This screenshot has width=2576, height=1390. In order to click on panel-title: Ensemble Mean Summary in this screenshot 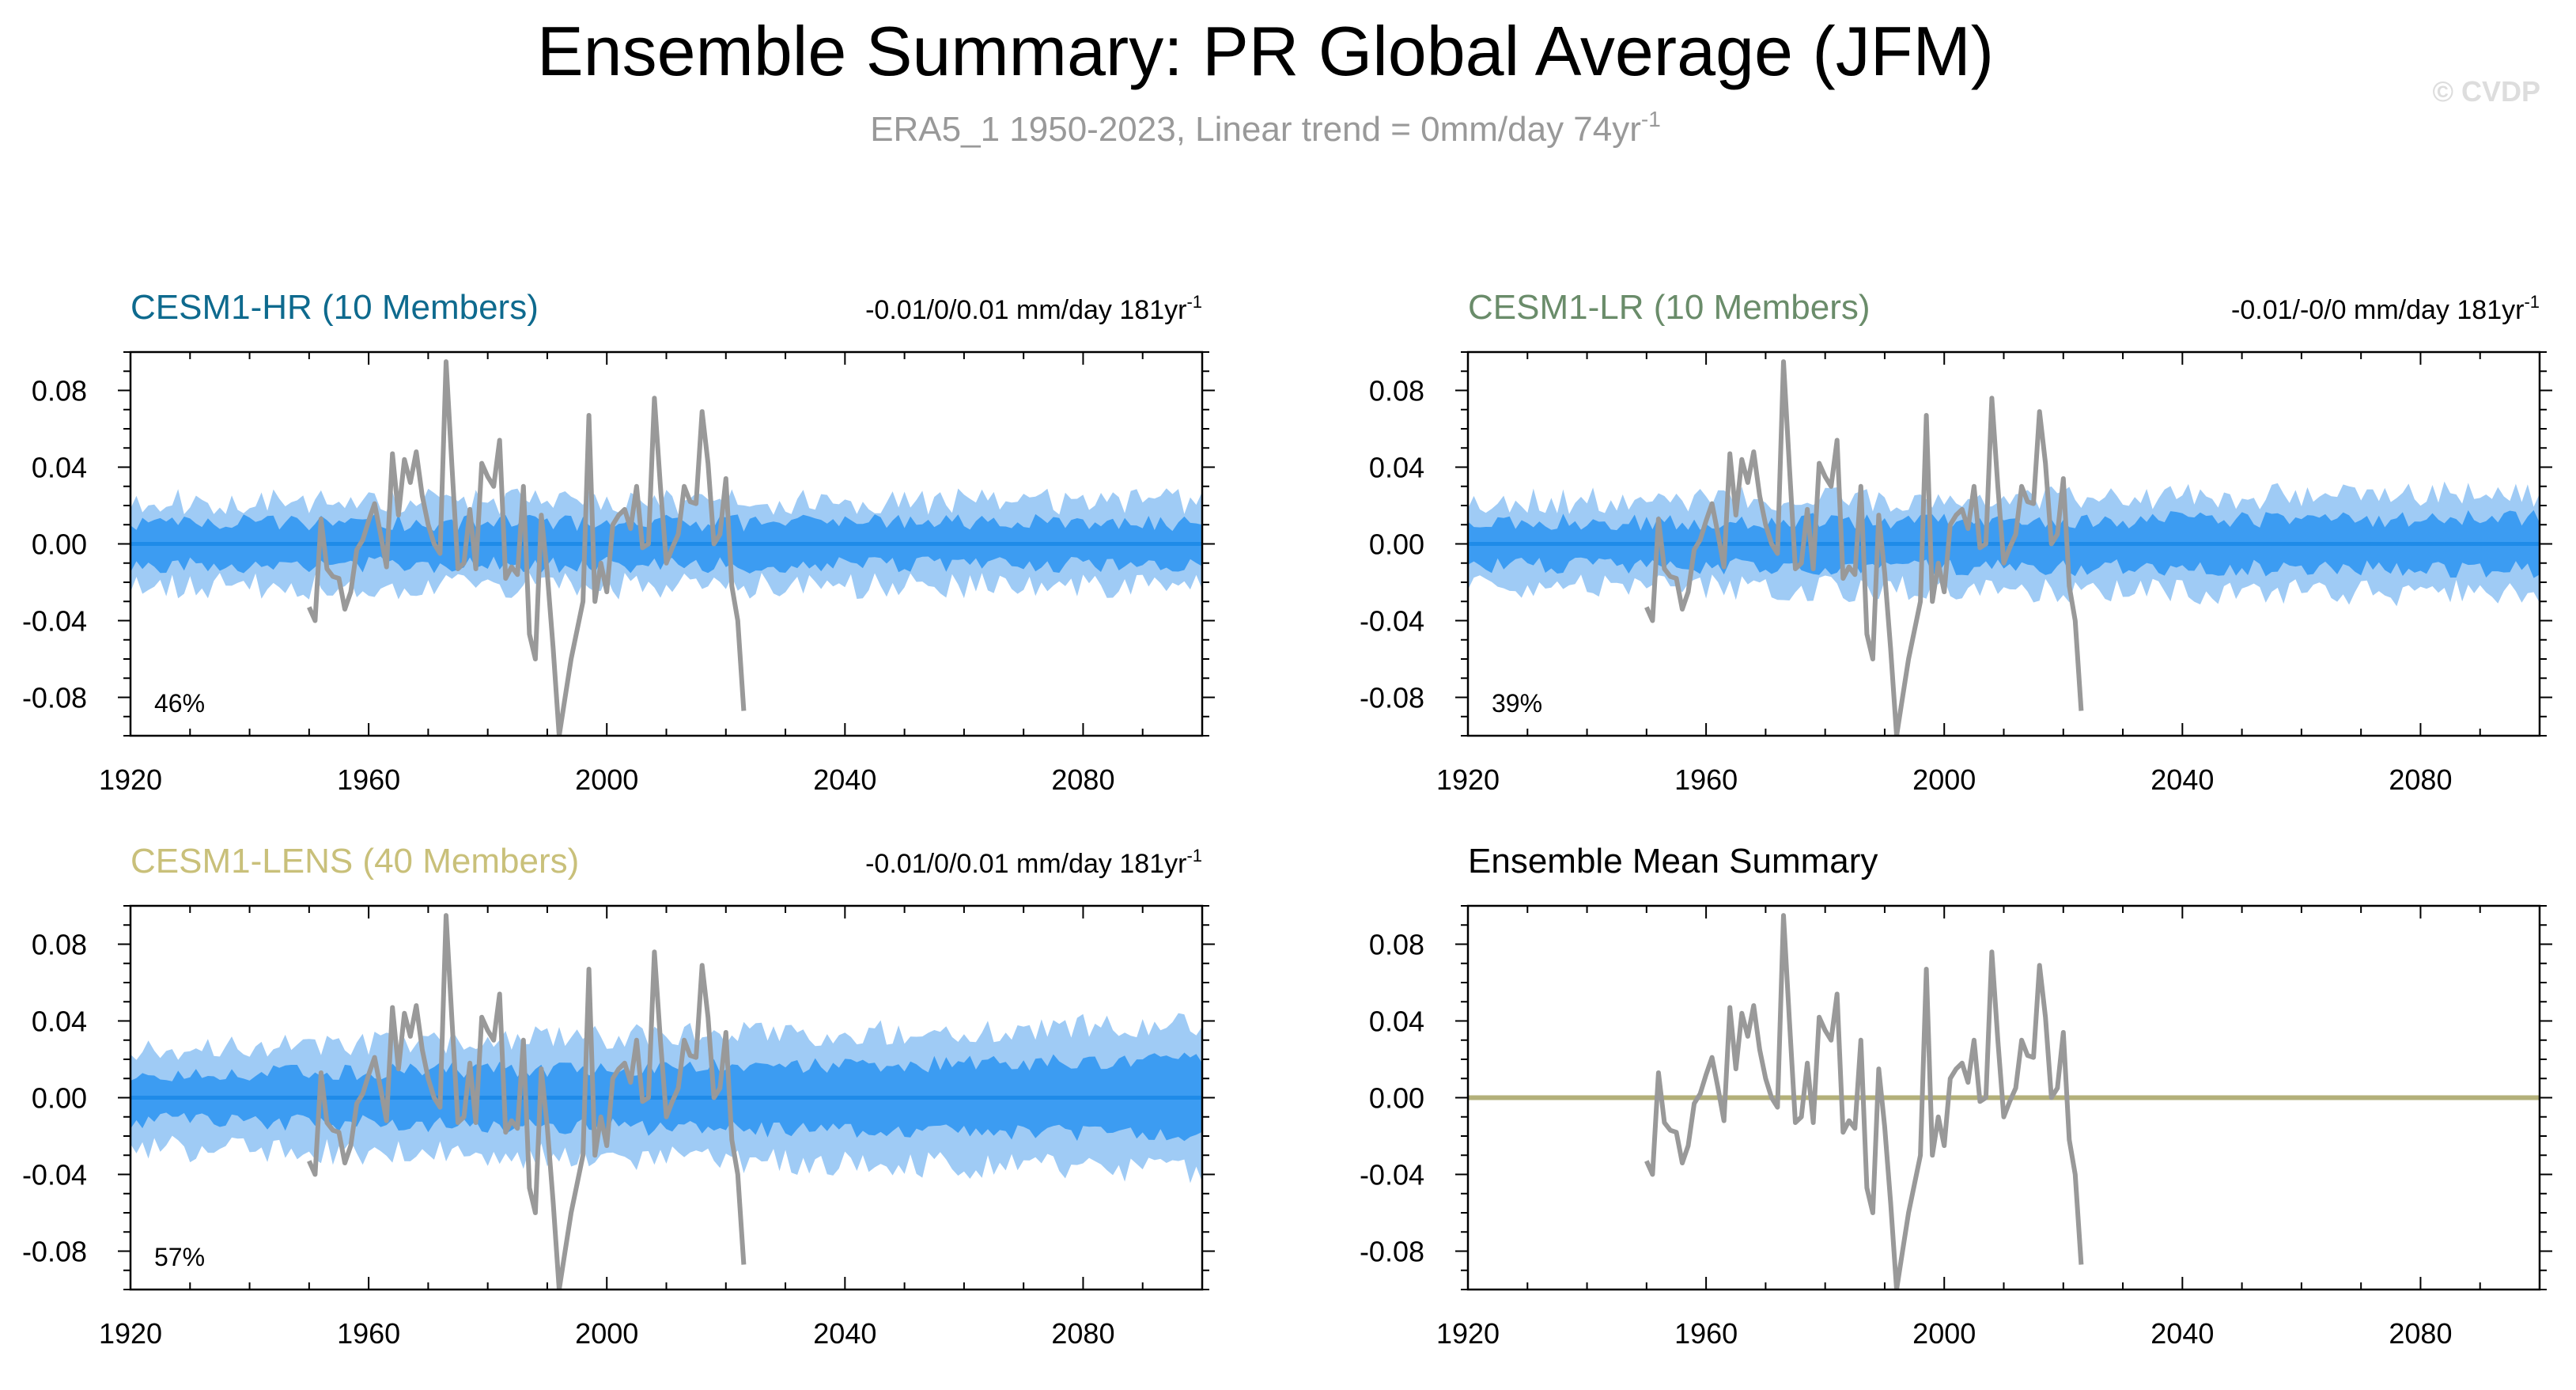, I will do `click(1673, 862)`.